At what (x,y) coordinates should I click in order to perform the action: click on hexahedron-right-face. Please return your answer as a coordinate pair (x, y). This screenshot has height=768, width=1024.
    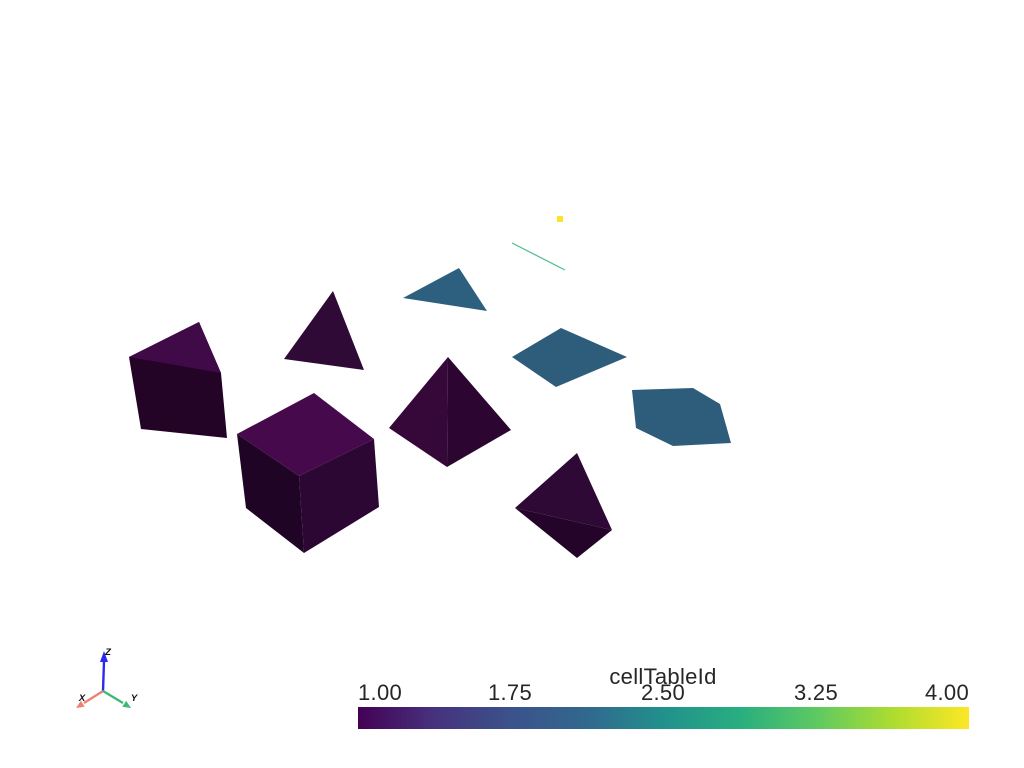
    Looking at the image, I should click on (339, 496).